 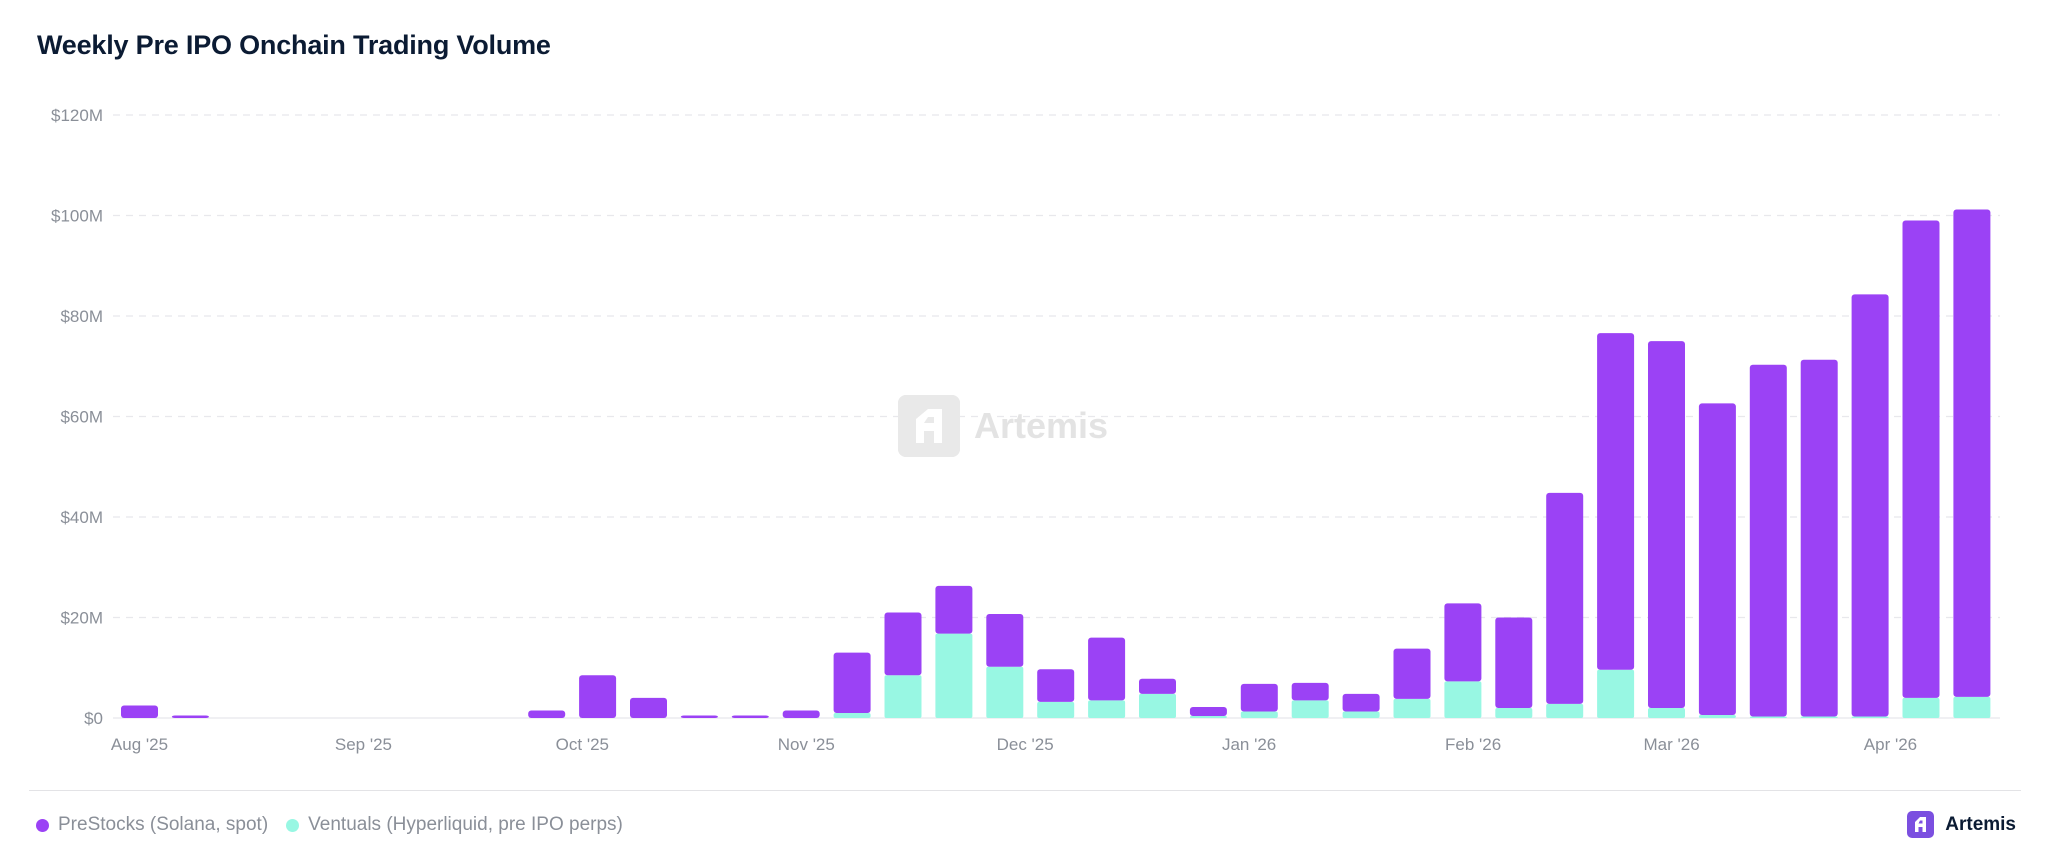 I want to click on y-axis-ticks: $0 $20M $40M $60M $80M $100M $120M, so click(x=77, y=417).